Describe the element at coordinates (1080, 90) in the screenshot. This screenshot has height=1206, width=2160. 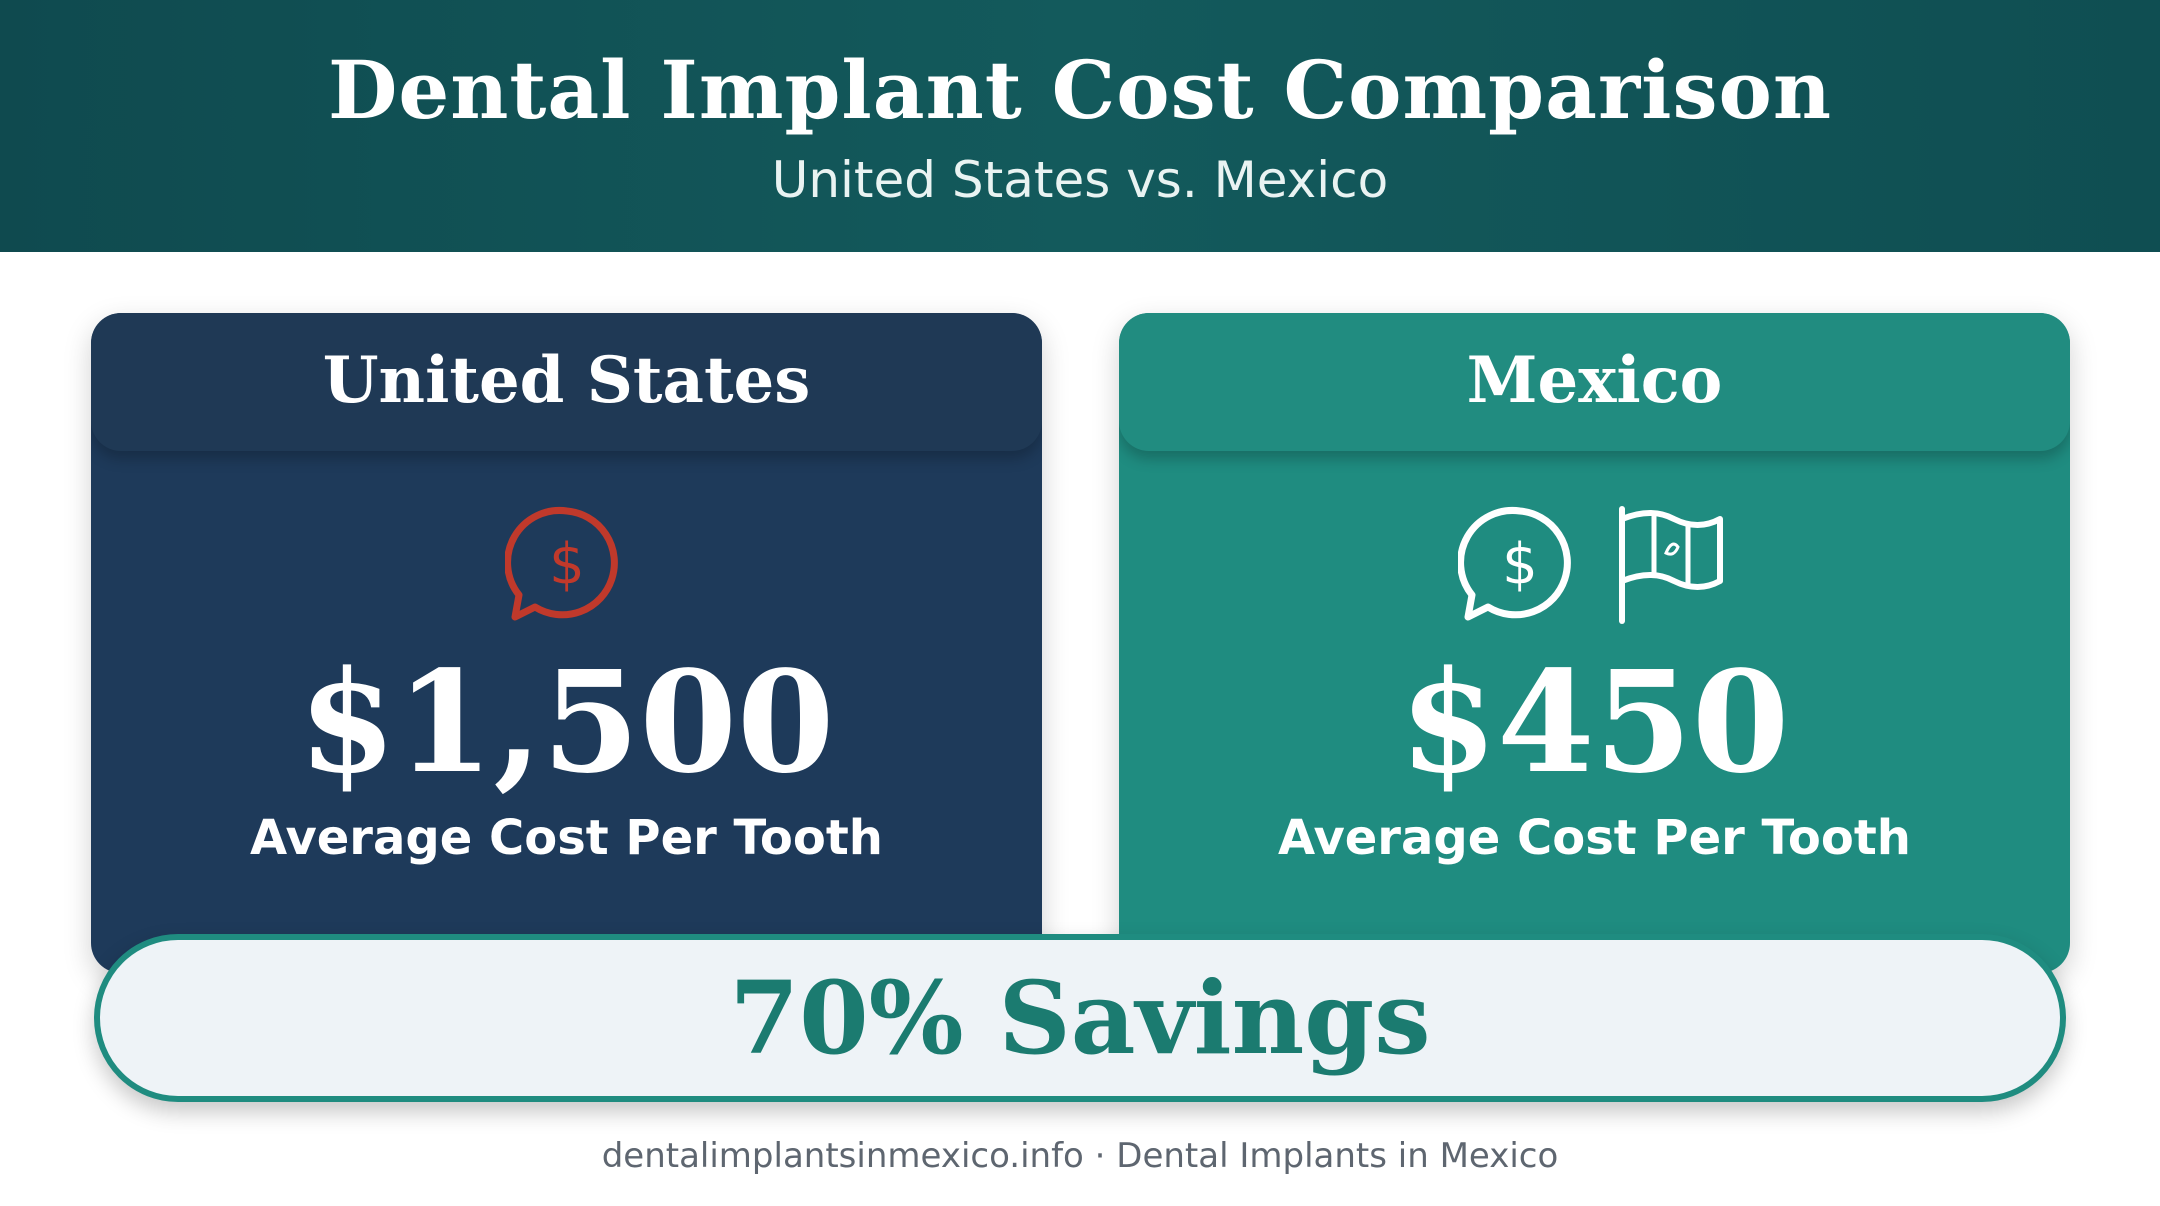
I see `page-title: Dental Implant Cost Comparison` at that location.